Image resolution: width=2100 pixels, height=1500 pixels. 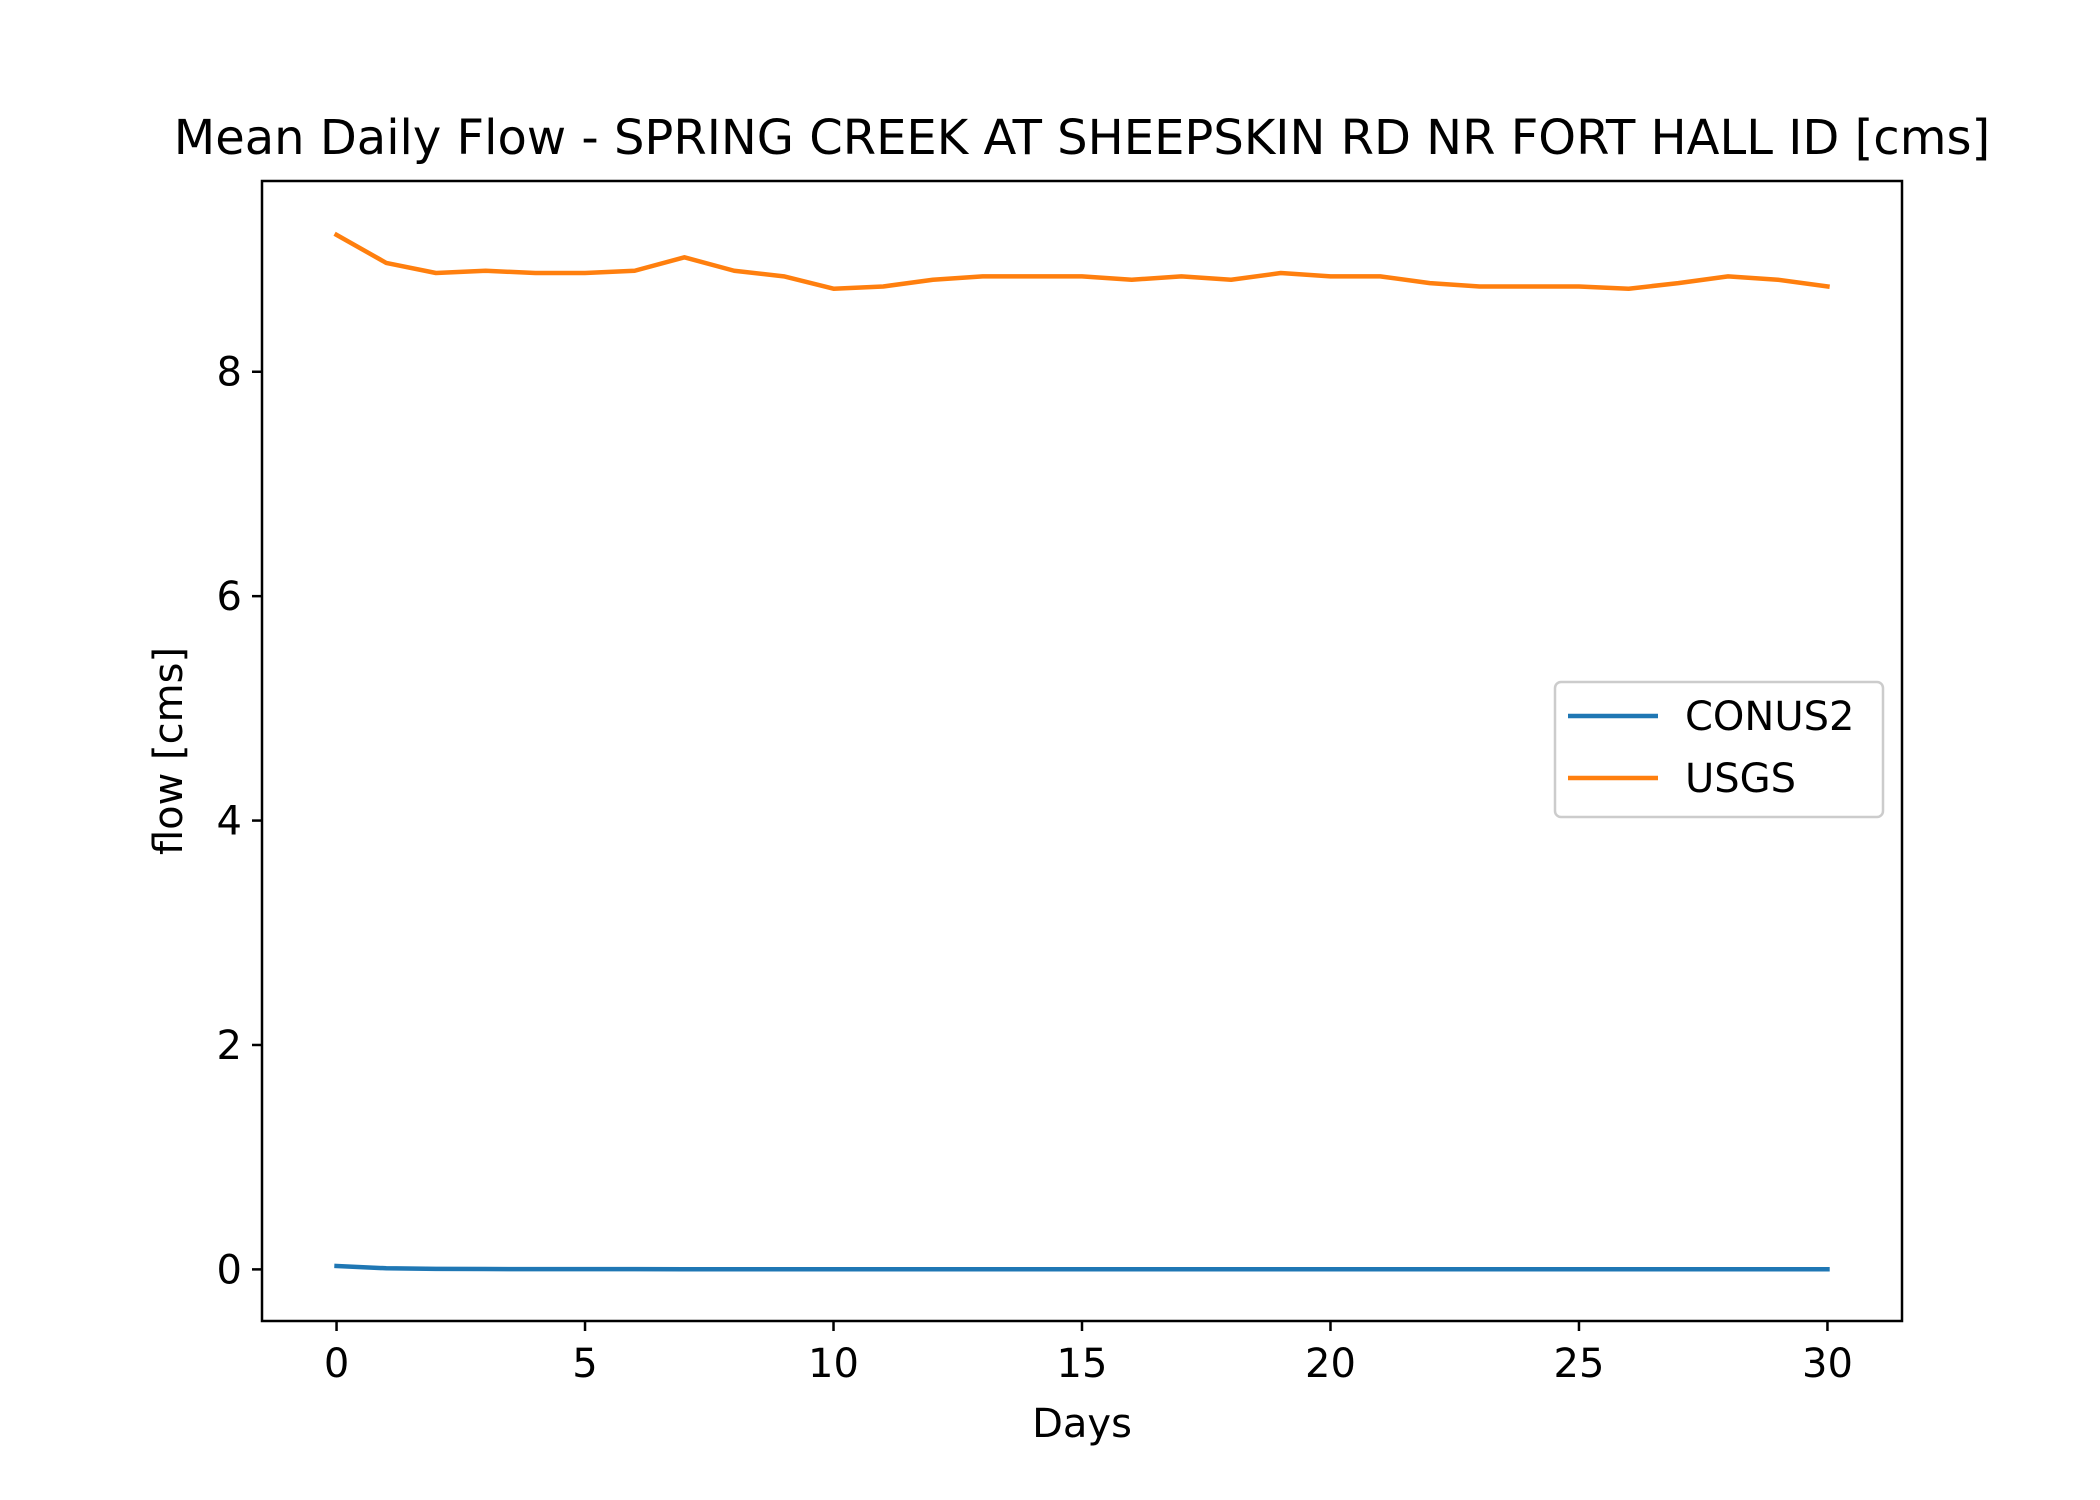 What do you see at coordinates (336, 1364) in the screenshot?
I see `x-tick-label: 0` at bounding box center [336, 1364].